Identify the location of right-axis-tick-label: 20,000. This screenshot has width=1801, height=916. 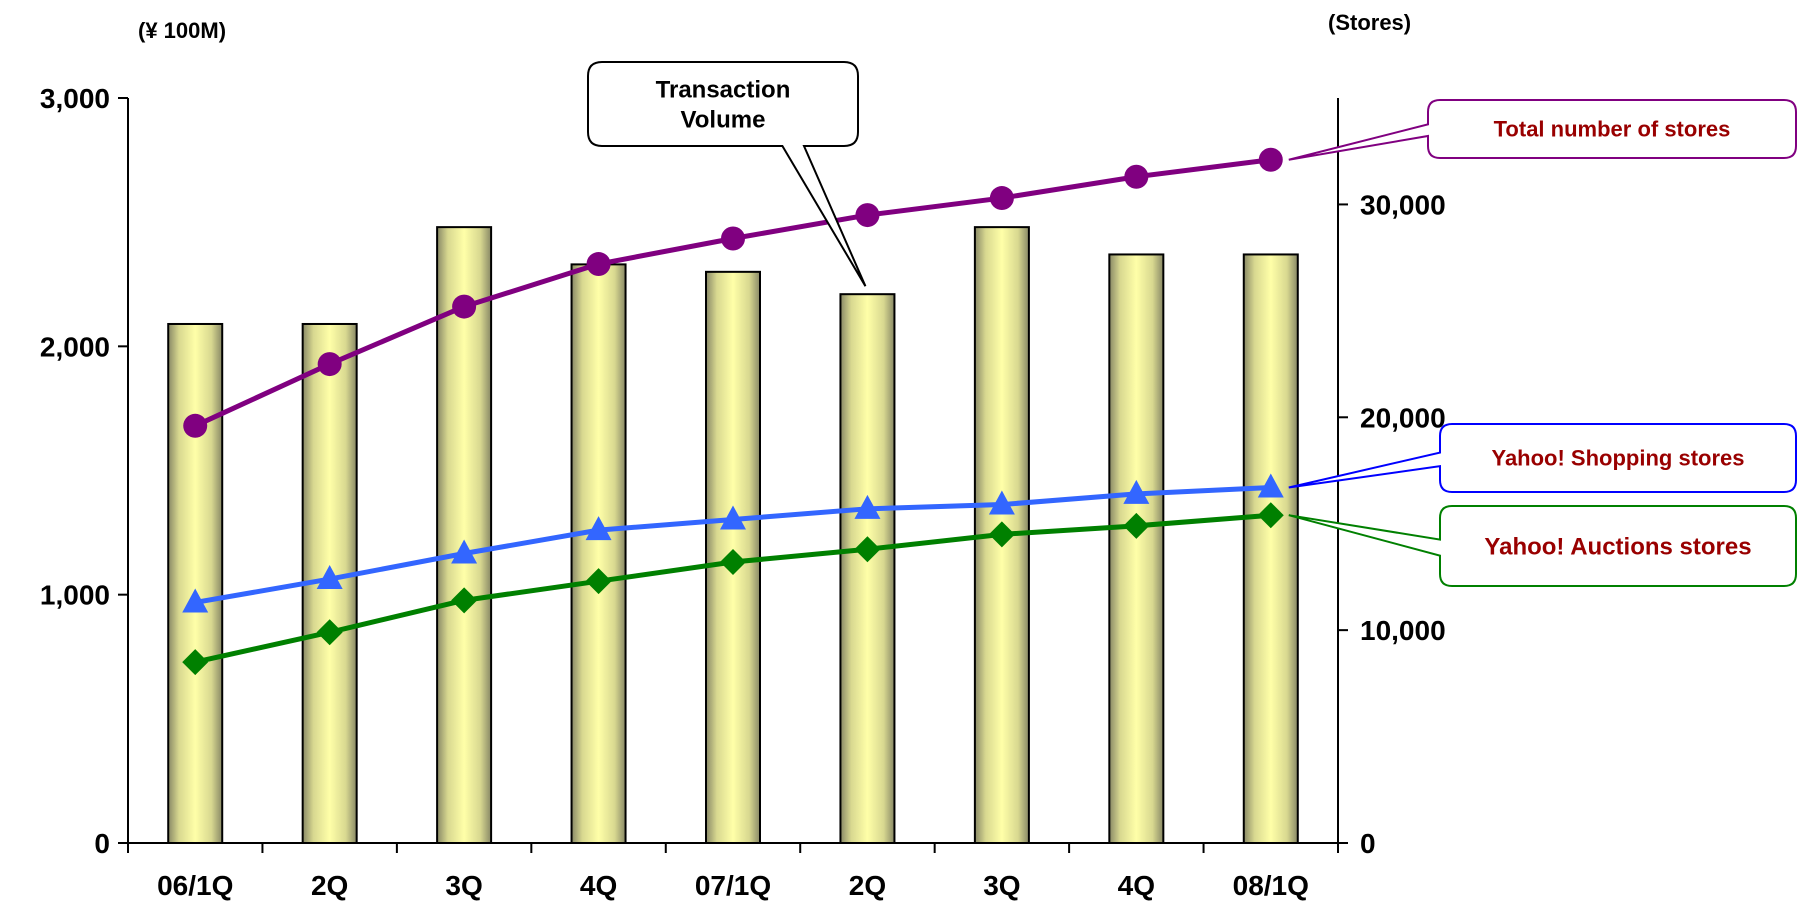
(1403, 417).